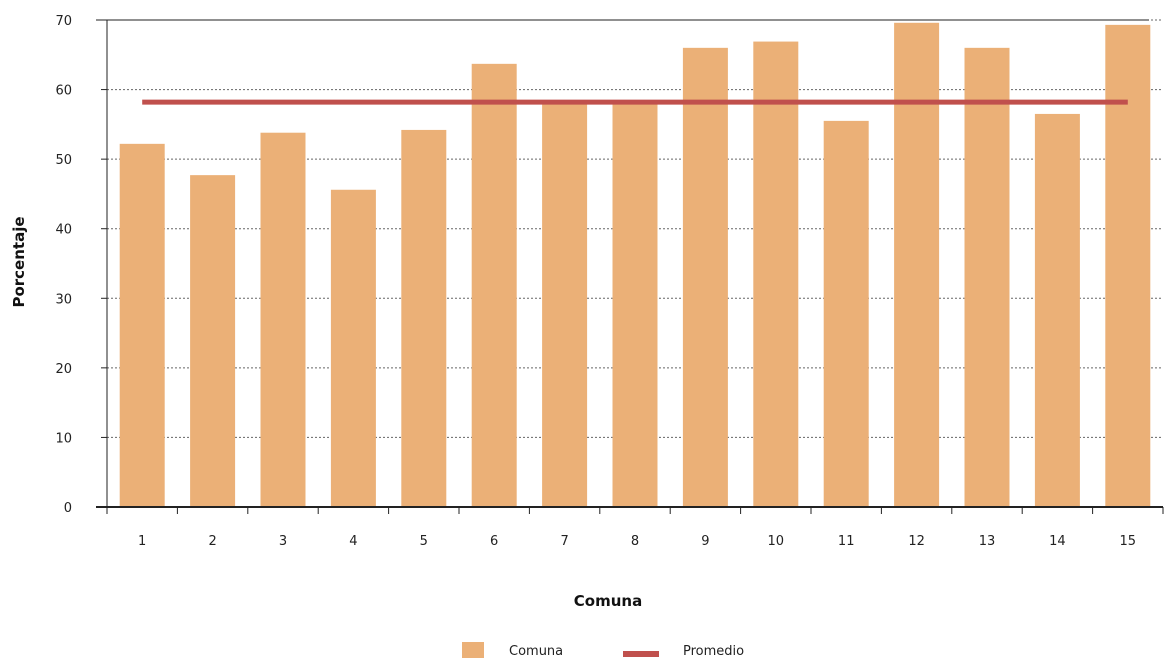 Image resolution: width=1165 pixels, height=658 pixels. I want to click on y-tick-label: 0, so click(68, 508).